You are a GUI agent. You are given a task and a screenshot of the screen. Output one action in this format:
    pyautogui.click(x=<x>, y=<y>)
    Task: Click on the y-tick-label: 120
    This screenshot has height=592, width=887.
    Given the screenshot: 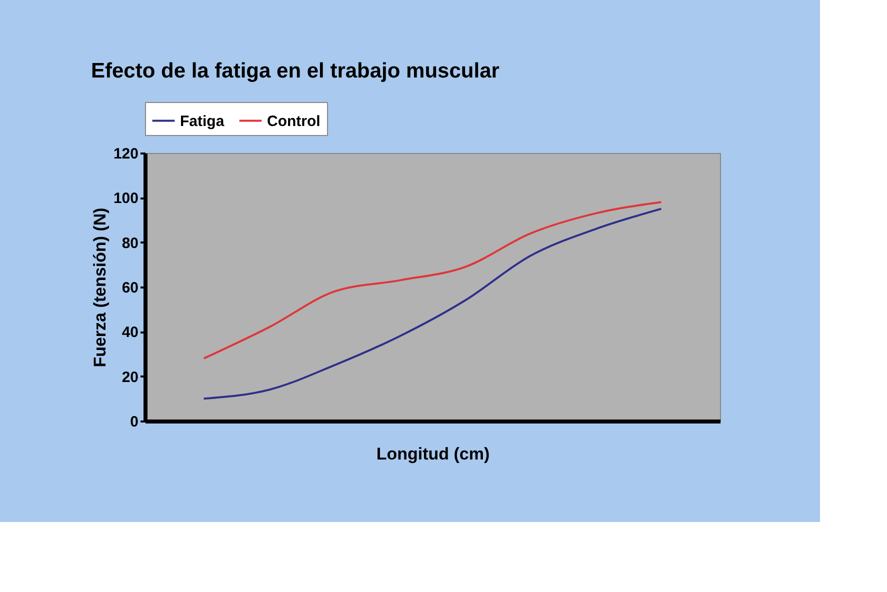 What is the action you would take?
    pyautogui.click(x=125, y=154)
    